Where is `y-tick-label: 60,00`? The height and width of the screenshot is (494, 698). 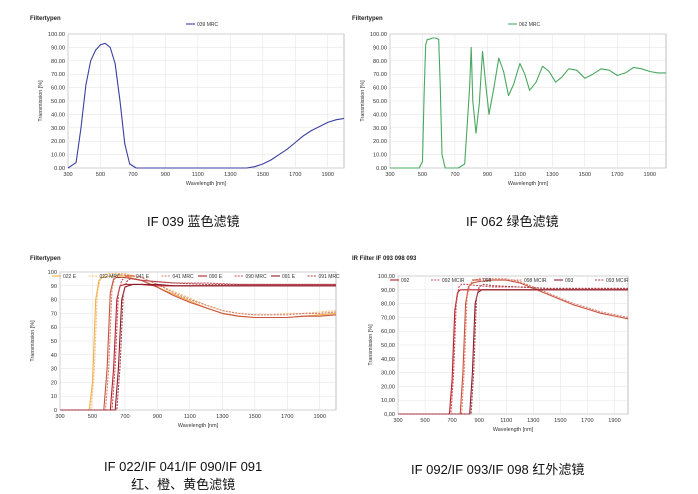
y-tick-label: 60,00 is located at coordinates (388, 332).